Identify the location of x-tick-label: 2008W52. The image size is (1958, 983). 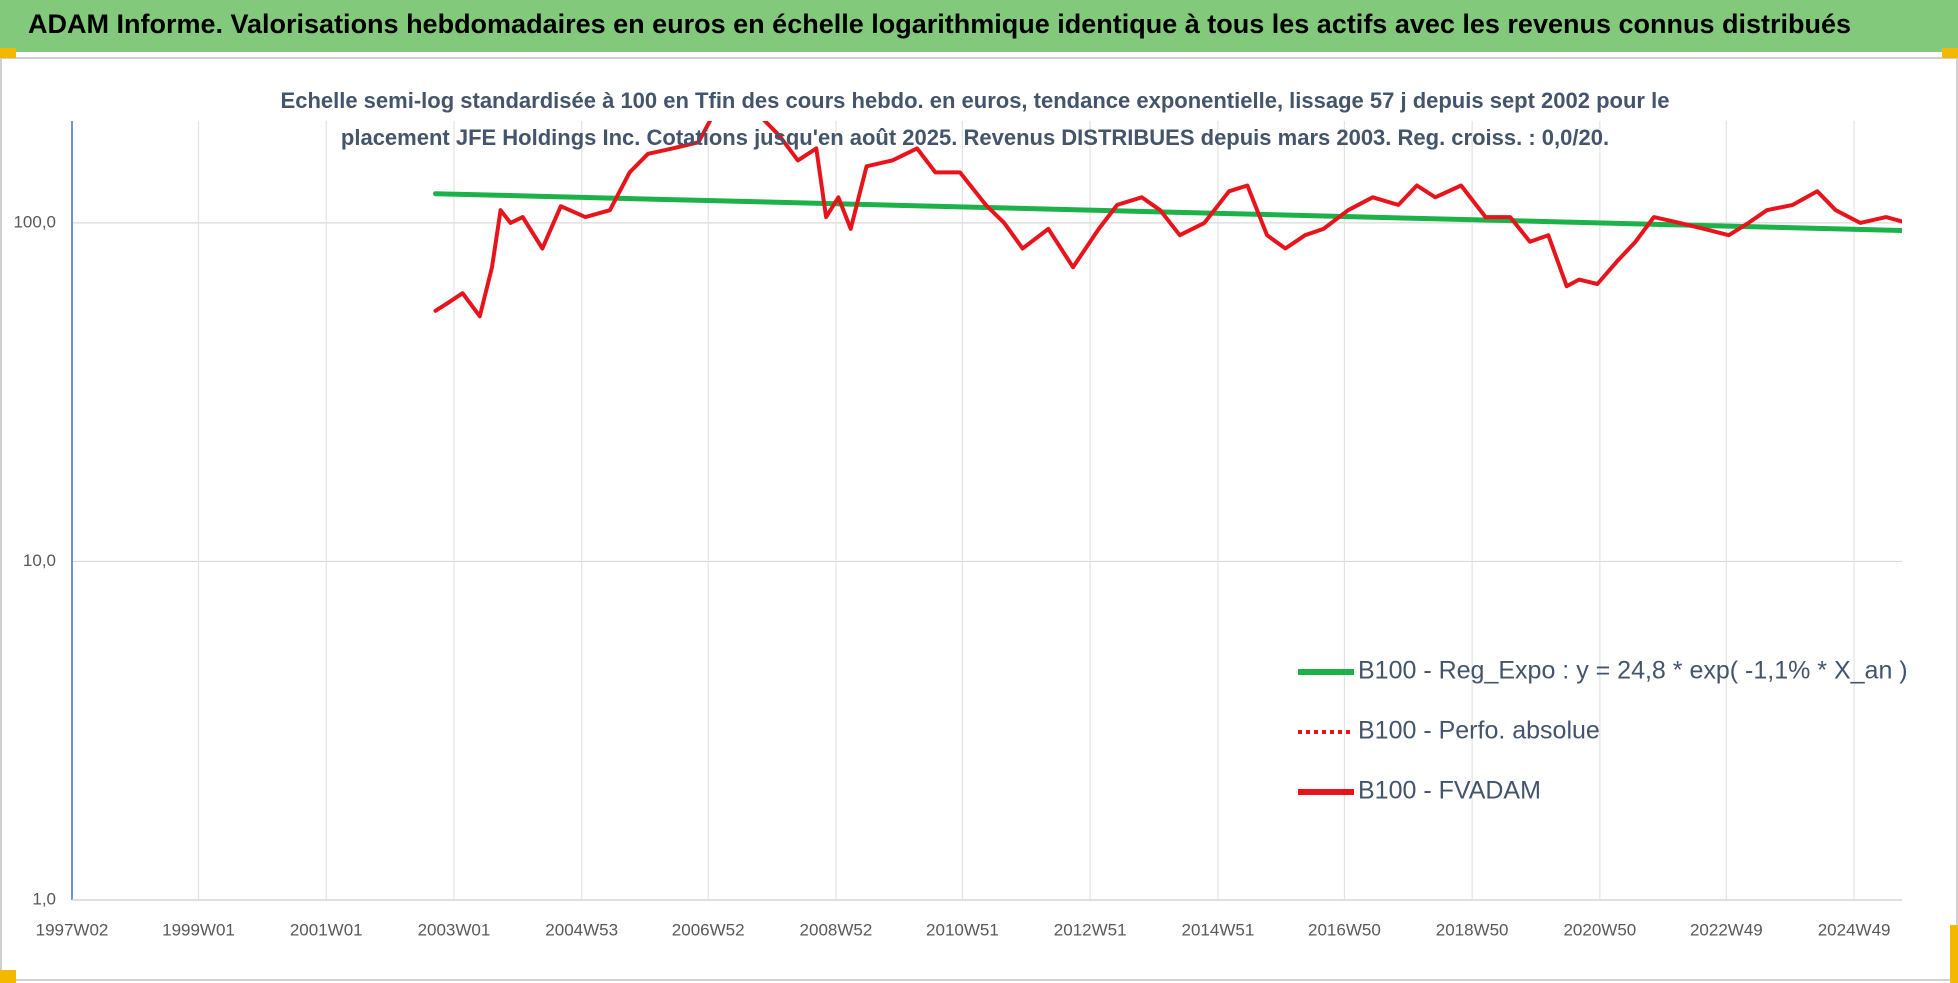
(836, 929).